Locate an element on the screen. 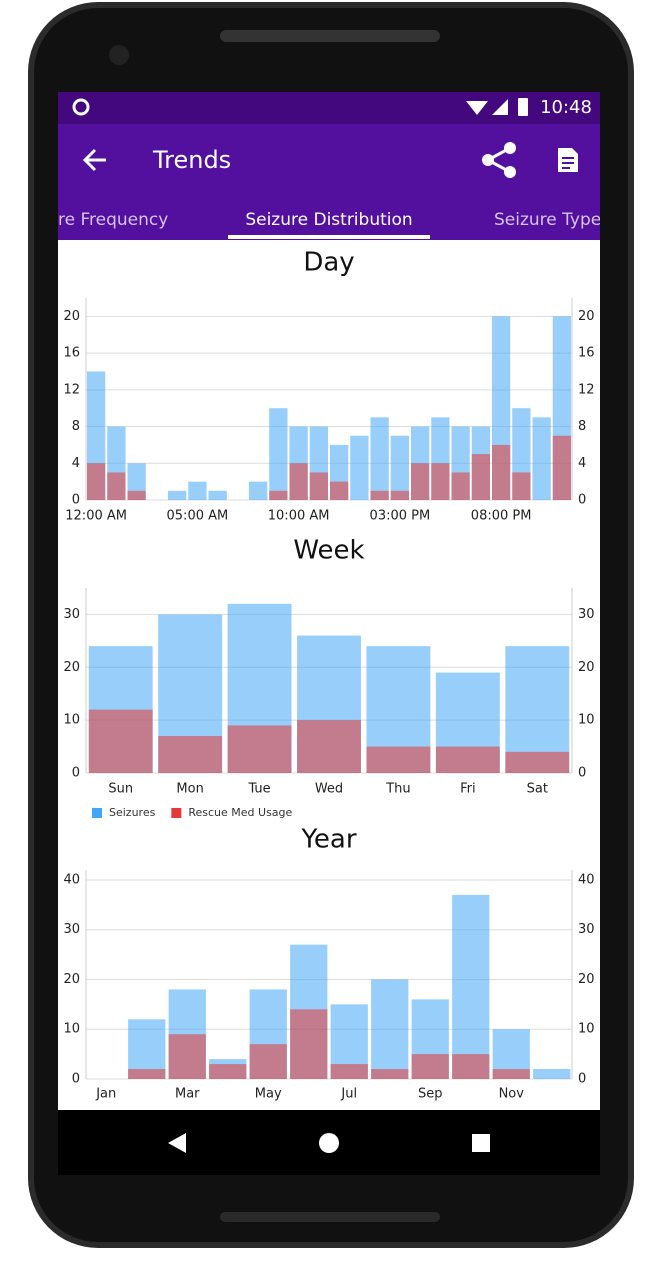 The width and height of the screenshot is (667, 1280). legend-swatch is located at coordinates (176, 813).